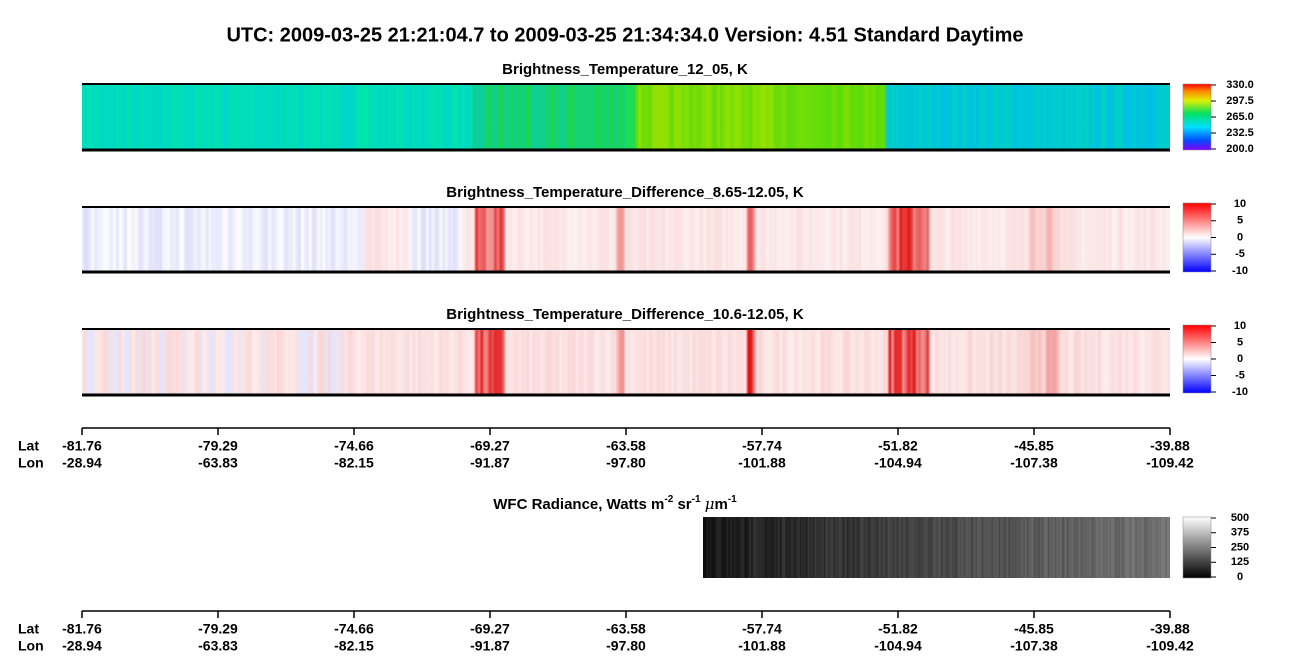 The height and width of the screenshot is (667, 1300). Describe the element at coordinates (668, 499) in the screenshot. I see `title-part: -2` at that location.